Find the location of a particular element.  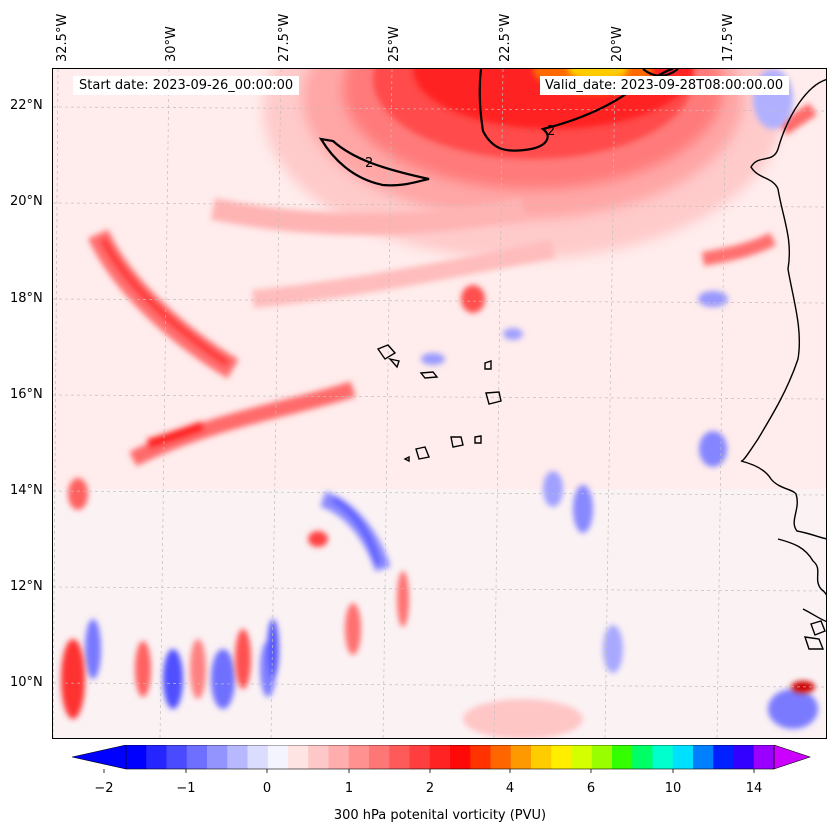

lat-label-18n: 18°N is located at coordinates (26, 298).